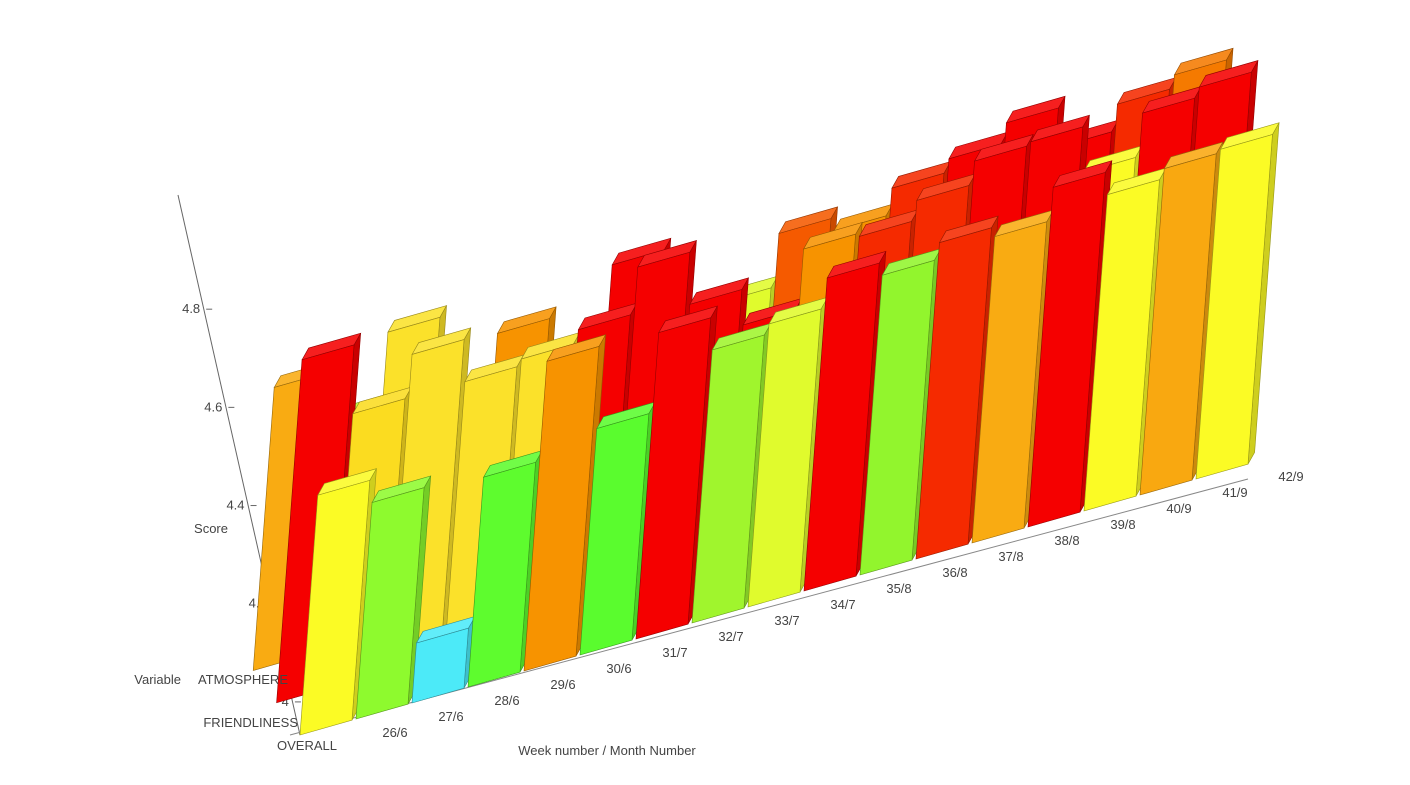  Describe the element at coordinates (506, 700) in the screenshot. I see `x-tick-label: 28/6` at that location.